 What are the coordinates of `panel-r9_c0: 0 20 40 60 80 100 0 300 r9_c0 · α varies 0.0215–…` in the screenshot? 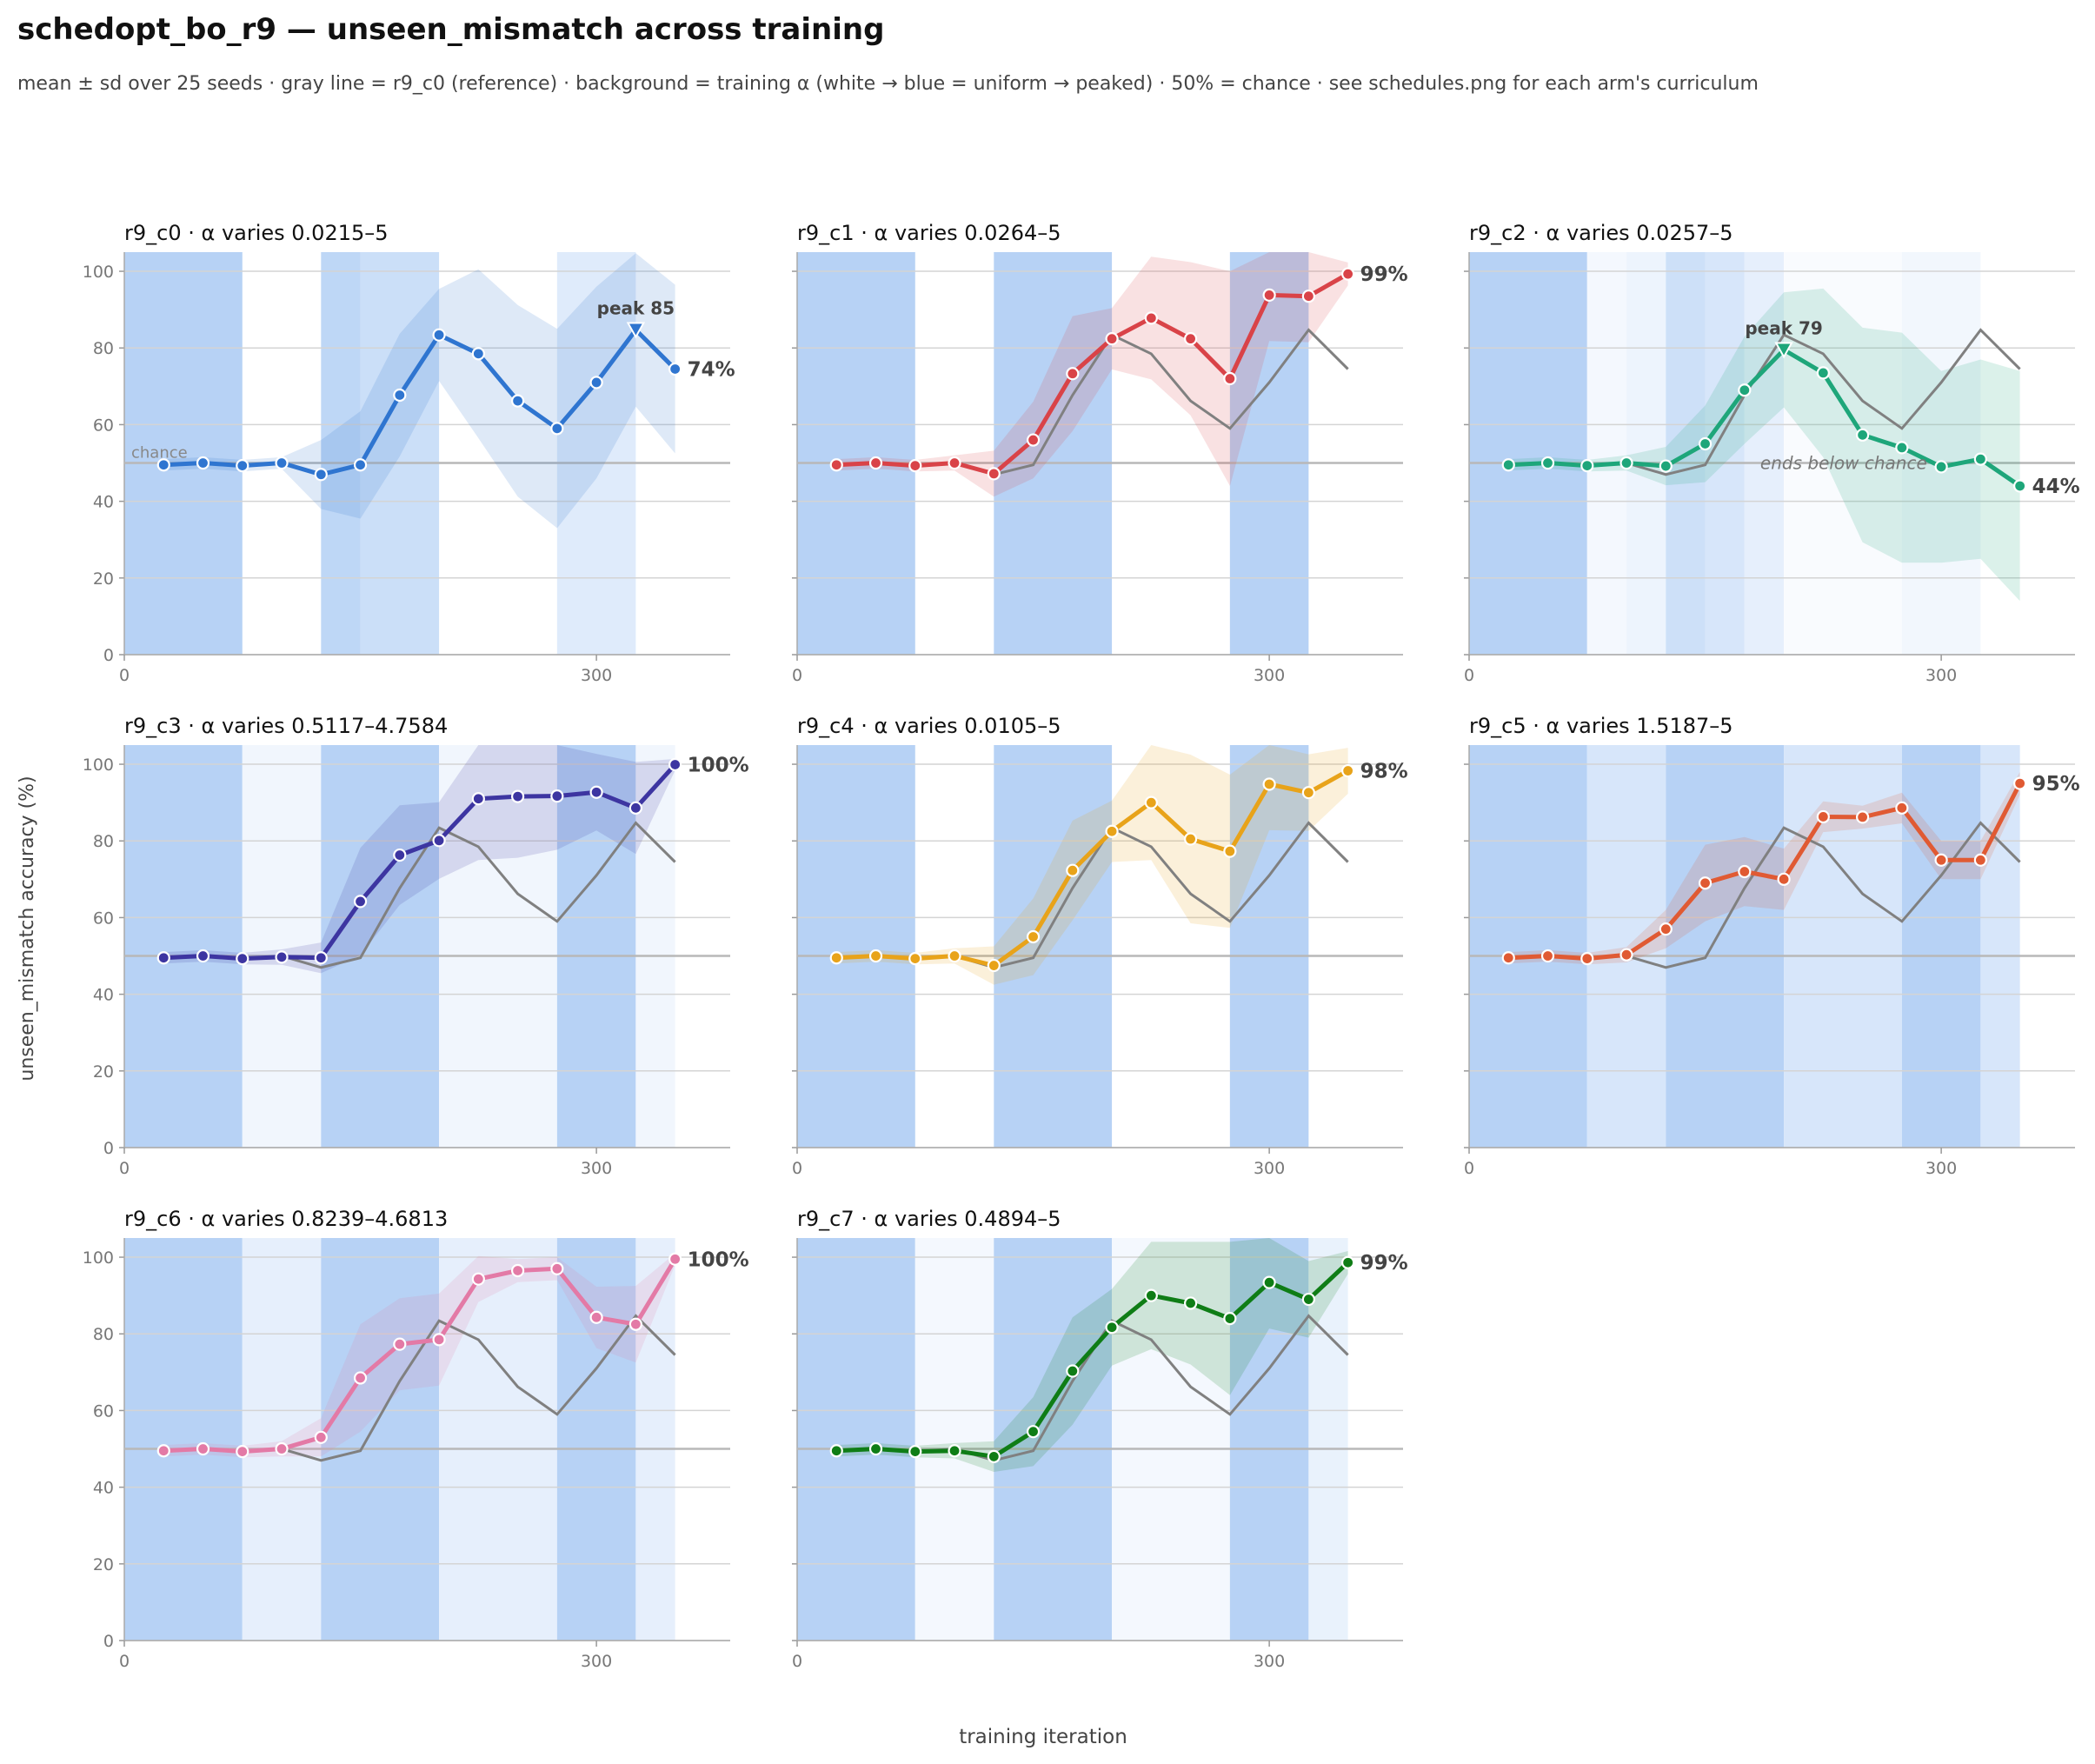 It's located at (409, 453).